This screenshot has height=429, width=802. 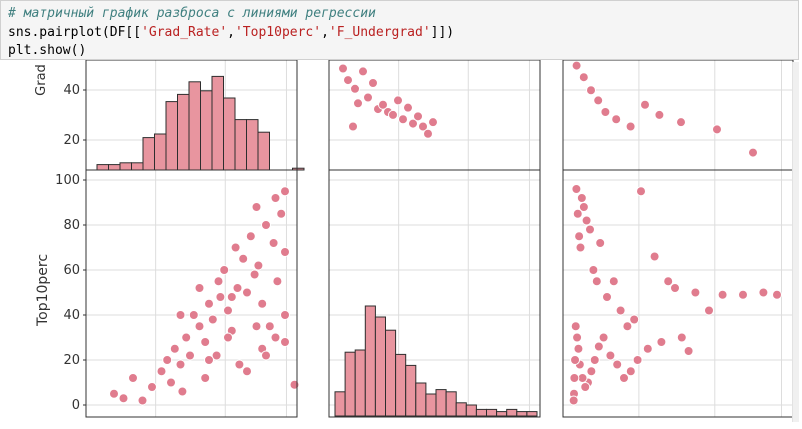 I want to click on tick-label-top10-0: 0, so click(x=76, y=405).